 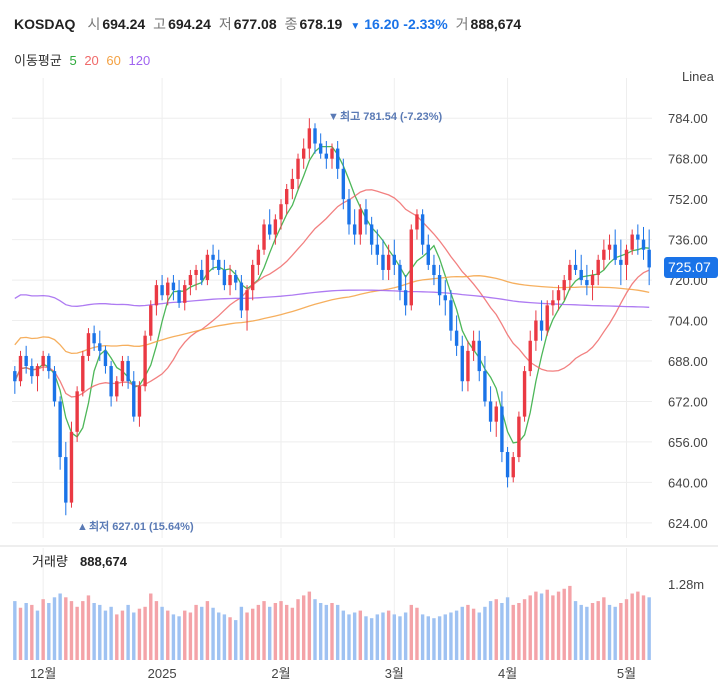 I want to click on ma-60: 60, so click(x=113, y=60).